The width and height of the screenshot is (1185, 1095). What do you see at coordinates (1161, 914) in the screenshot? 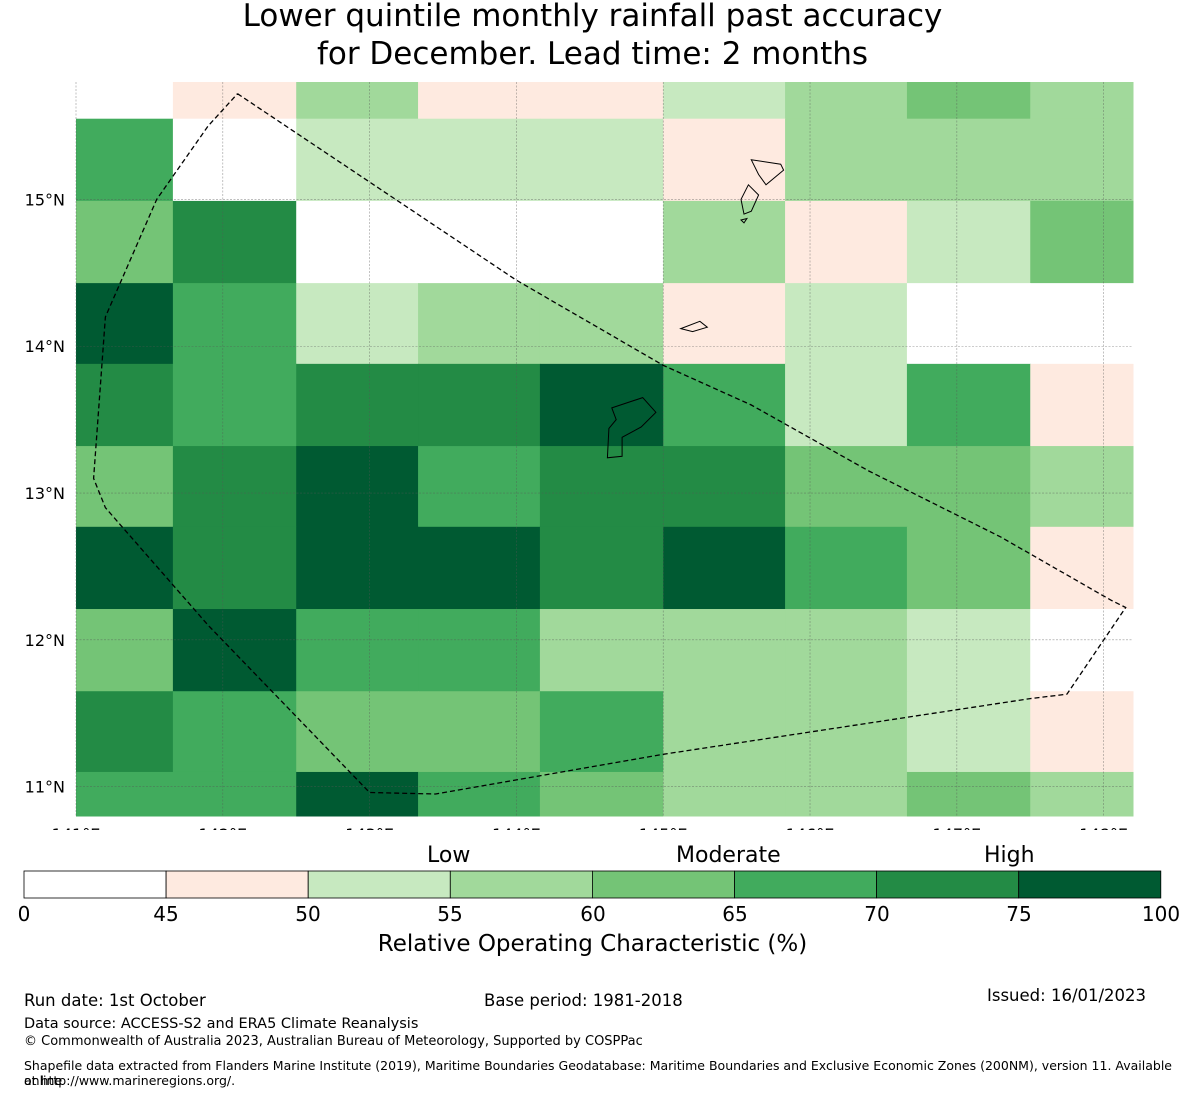
I see `colorbar-tick-100: 100` at bounding box center [1161, 914].